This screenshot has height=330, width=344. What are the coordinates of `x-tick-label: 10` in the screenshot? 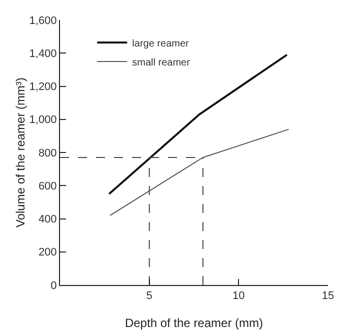 It's located at (238, 296).